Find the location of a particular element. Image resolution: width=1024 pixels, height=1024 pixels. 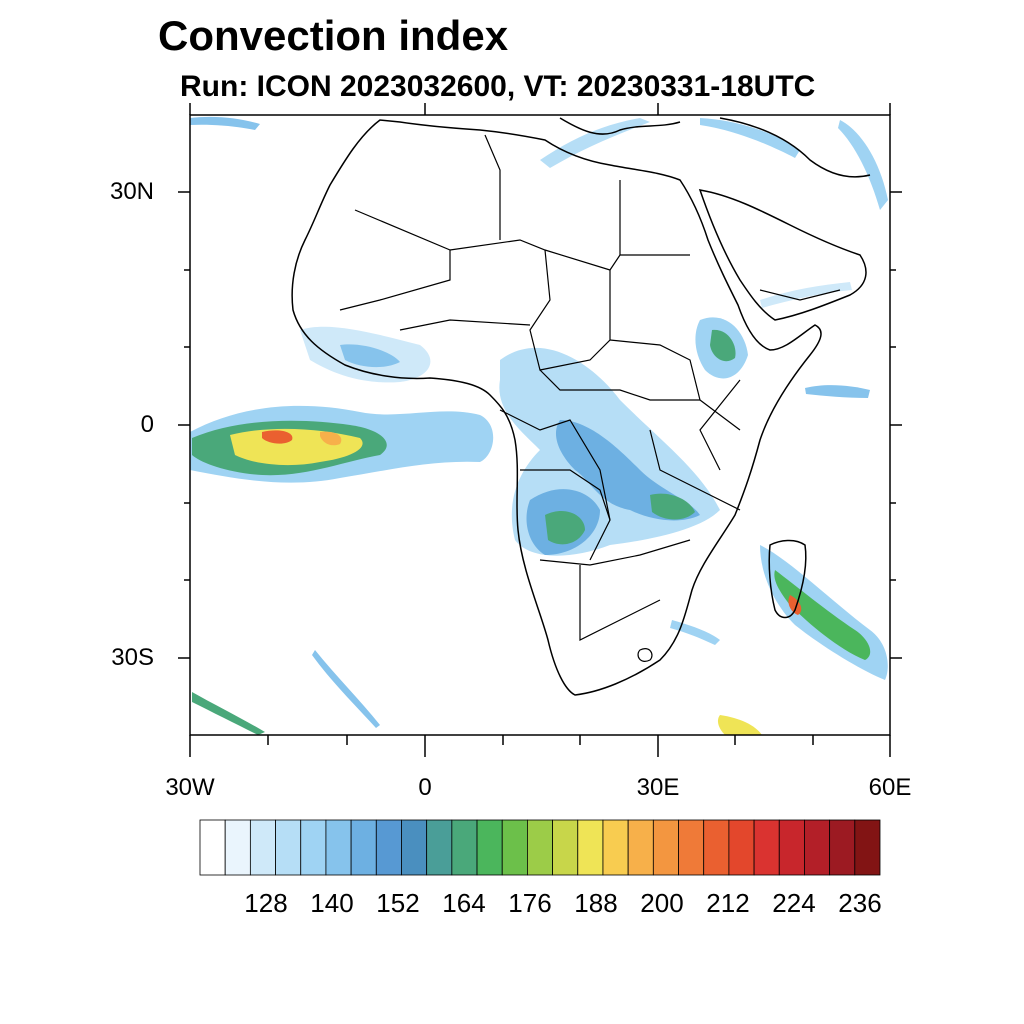

colorbar-label: 140 is located at coordinates (332, 903).